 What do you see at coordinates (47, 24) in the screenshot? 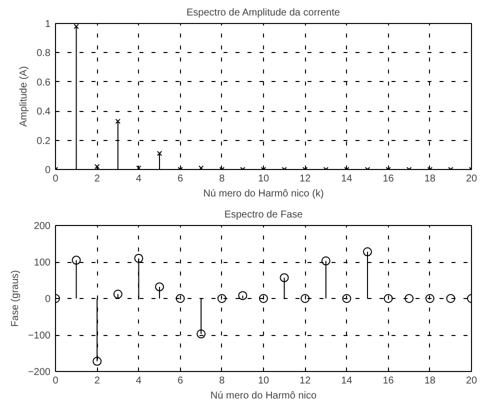
I see `y-tick-label: 1` at bounding box center [47, 24].